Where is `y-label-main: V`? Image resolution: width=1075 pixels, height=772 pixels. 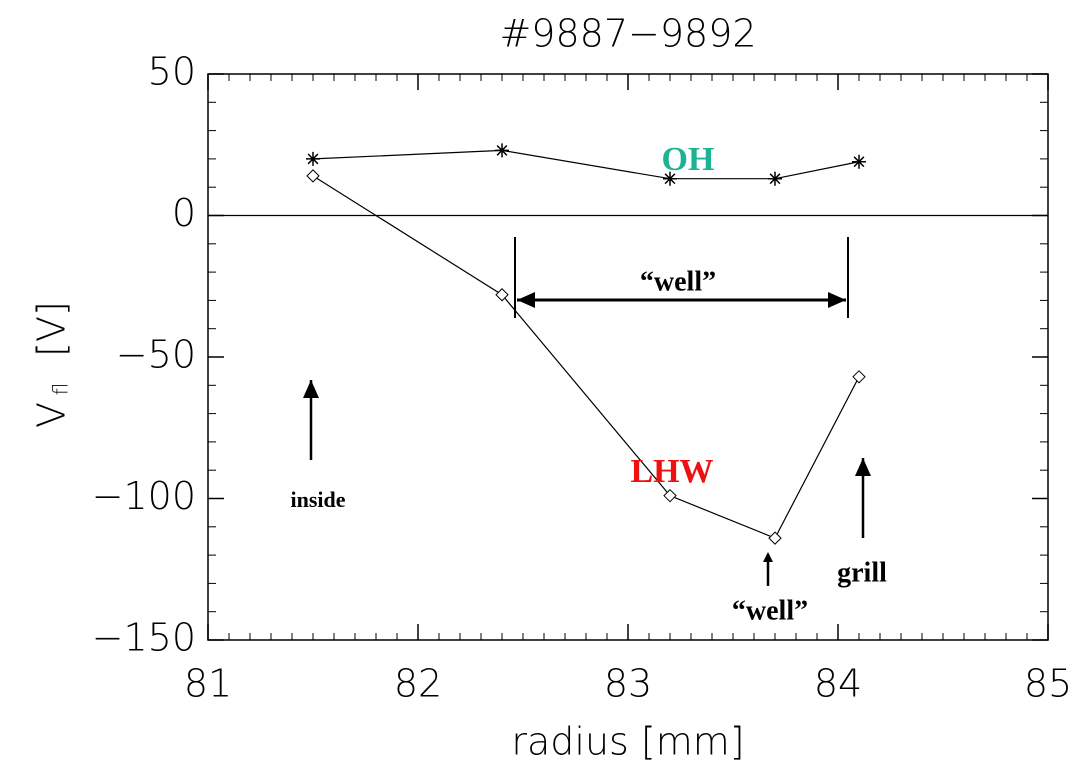 y-label-main: V is located at coordinates (52, 415).